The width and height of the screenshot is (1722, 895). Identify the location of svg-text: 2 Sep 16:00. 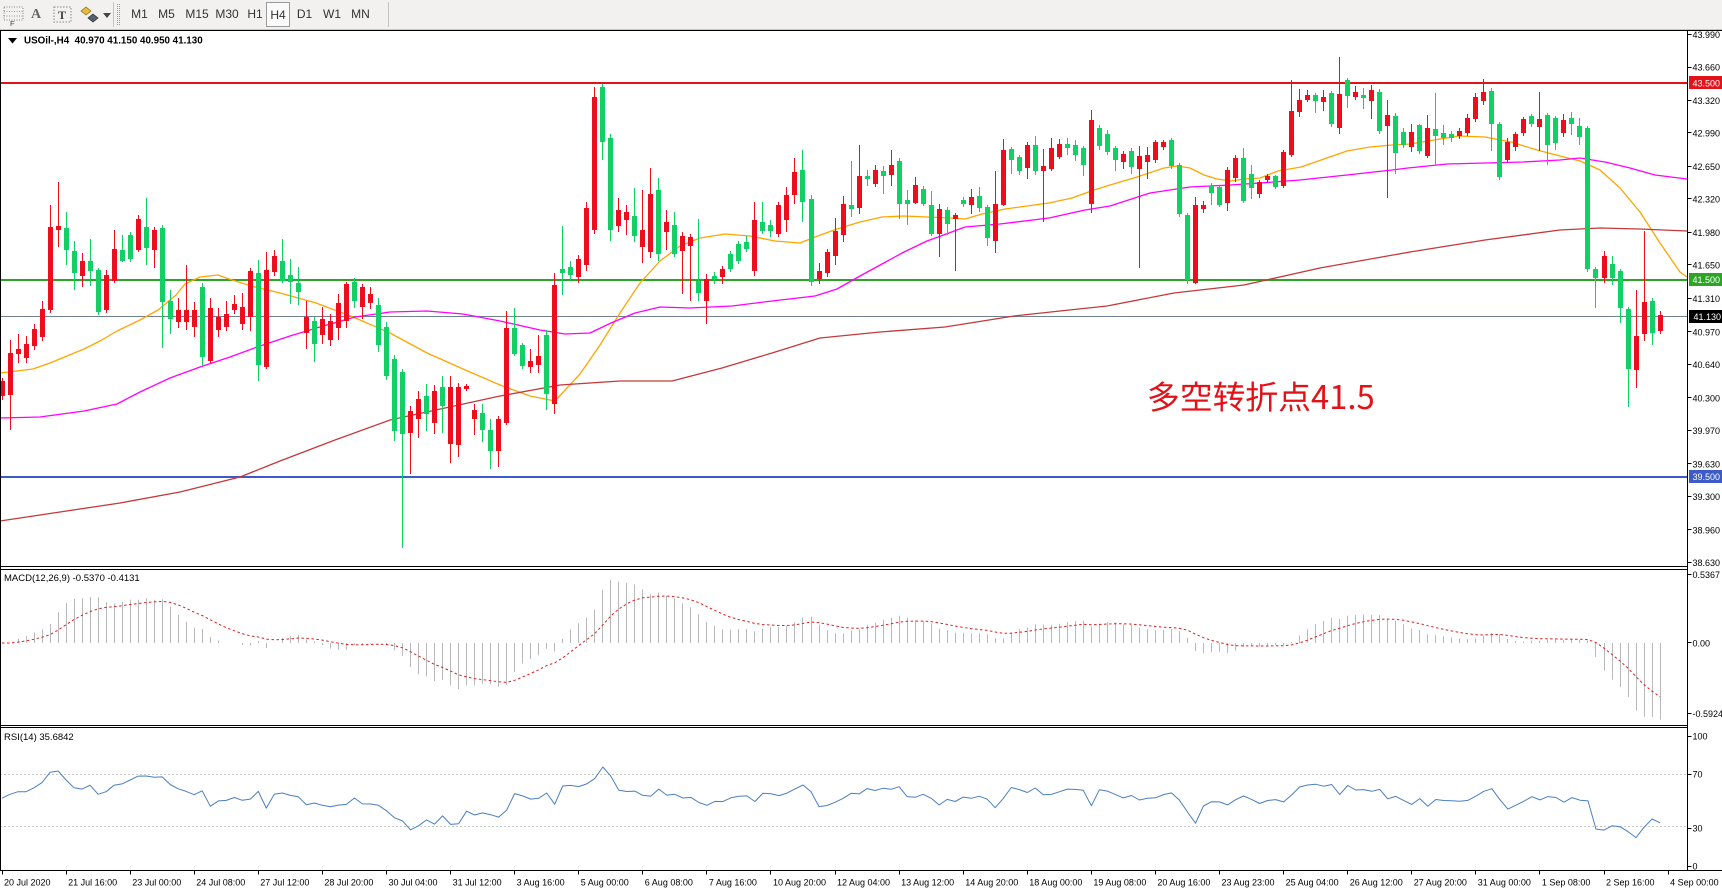
(1630, 883).